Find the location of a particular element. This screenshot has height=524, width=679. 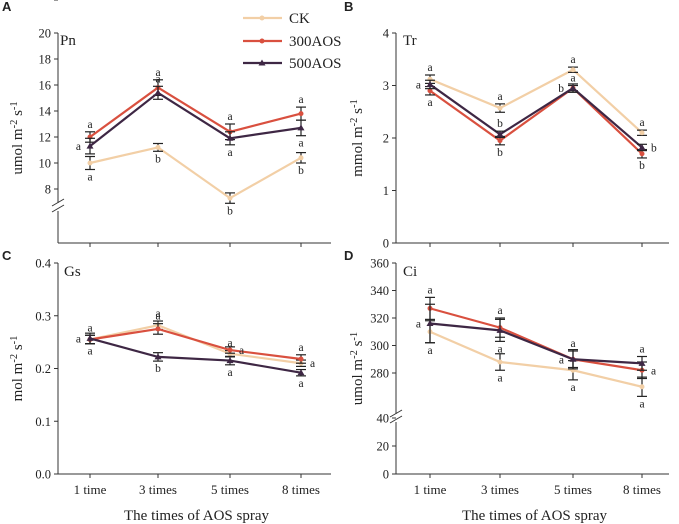

sig-letter-c-300aos-1: a is located at coordinates (157, 317).